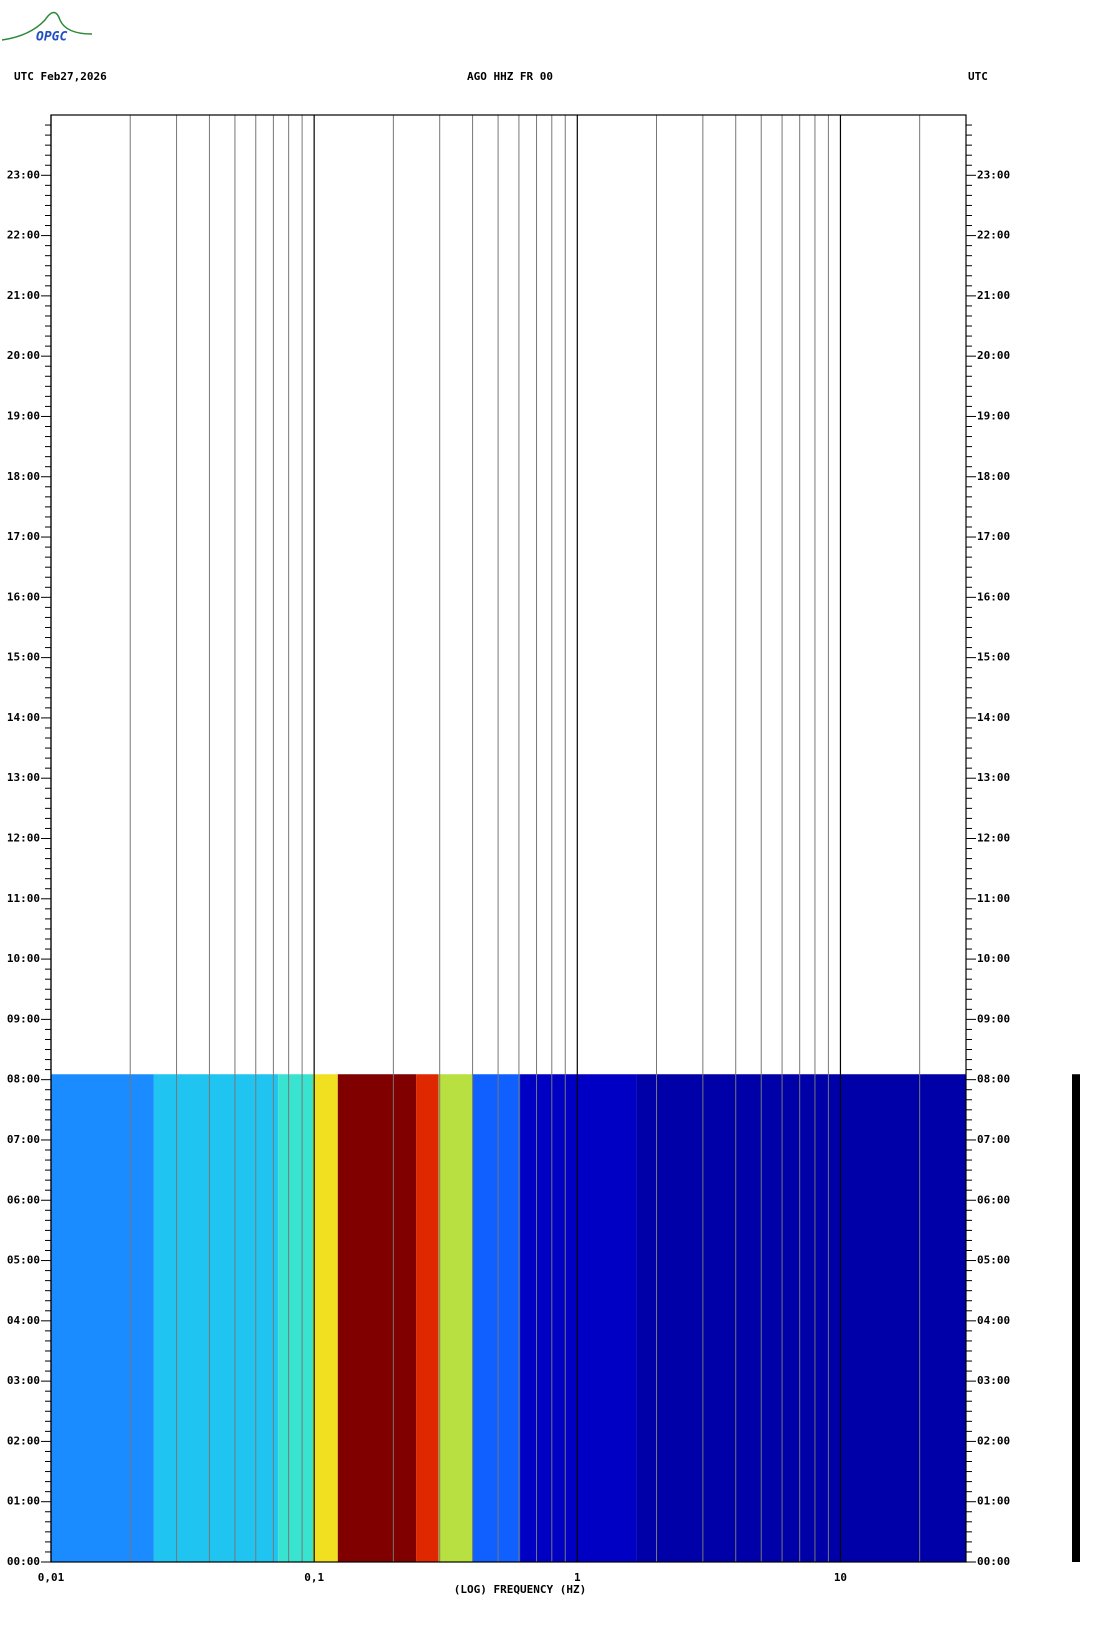  Describe the element at coordinates (510, 76) in the screenshot. I see `chart-title: AGO HHZ FR 00` at that location.